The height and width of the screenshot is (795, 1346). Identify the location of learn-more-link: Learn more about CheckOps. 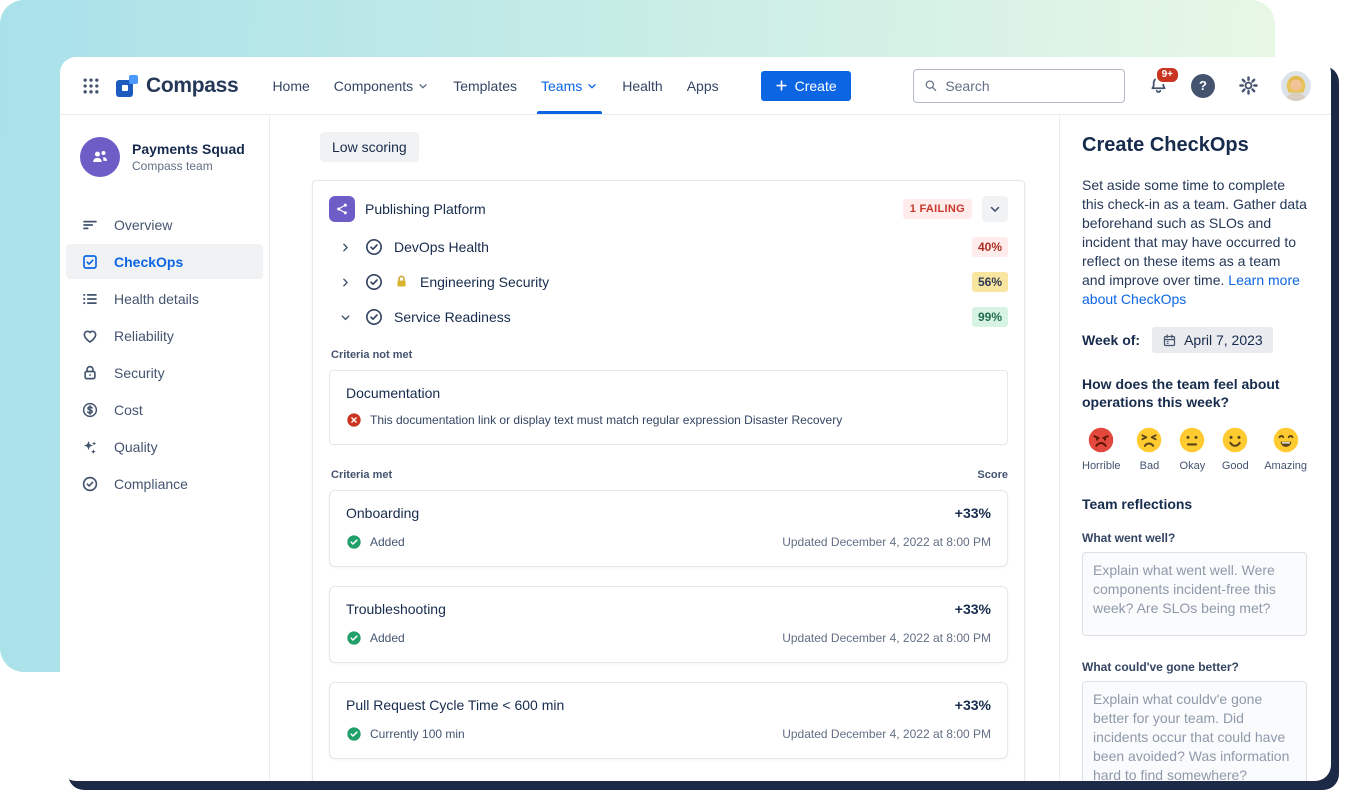
(1191, 289).